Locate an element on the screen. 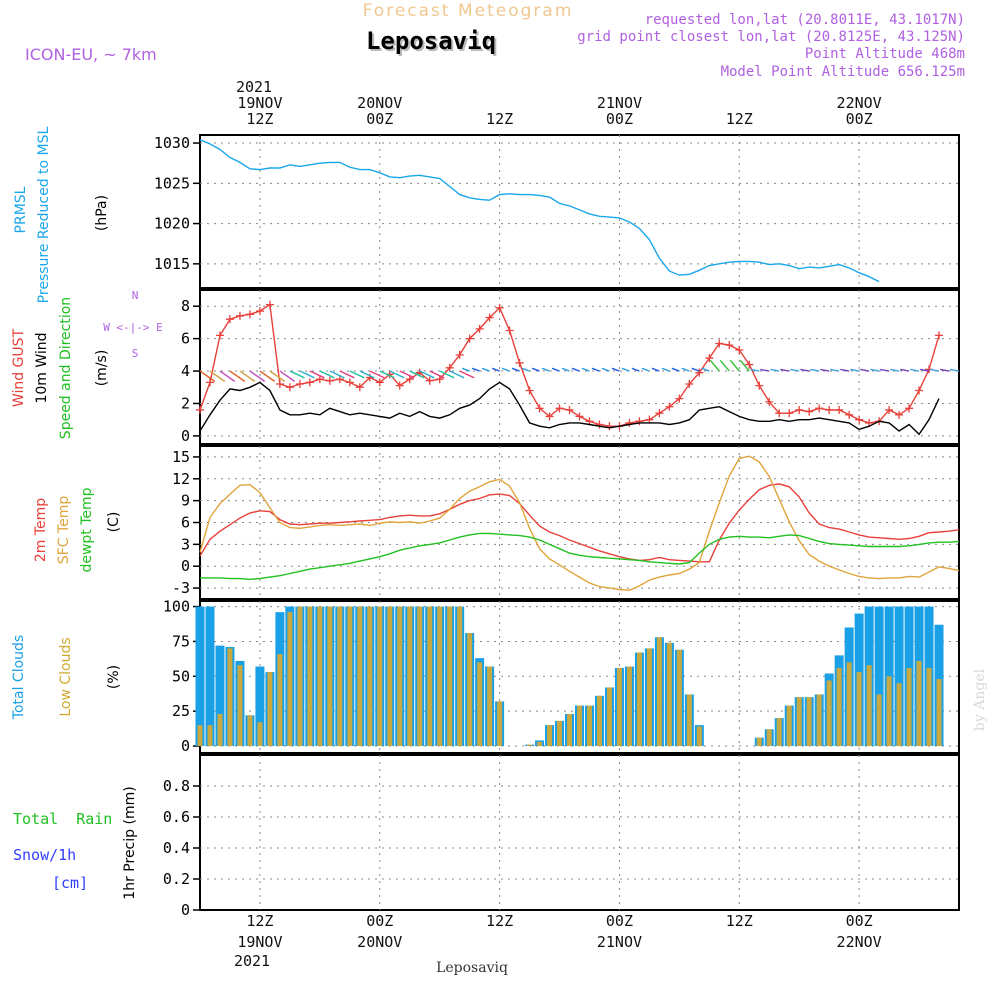  ytick-label: 0.8 is located at coordinates (176, 786).